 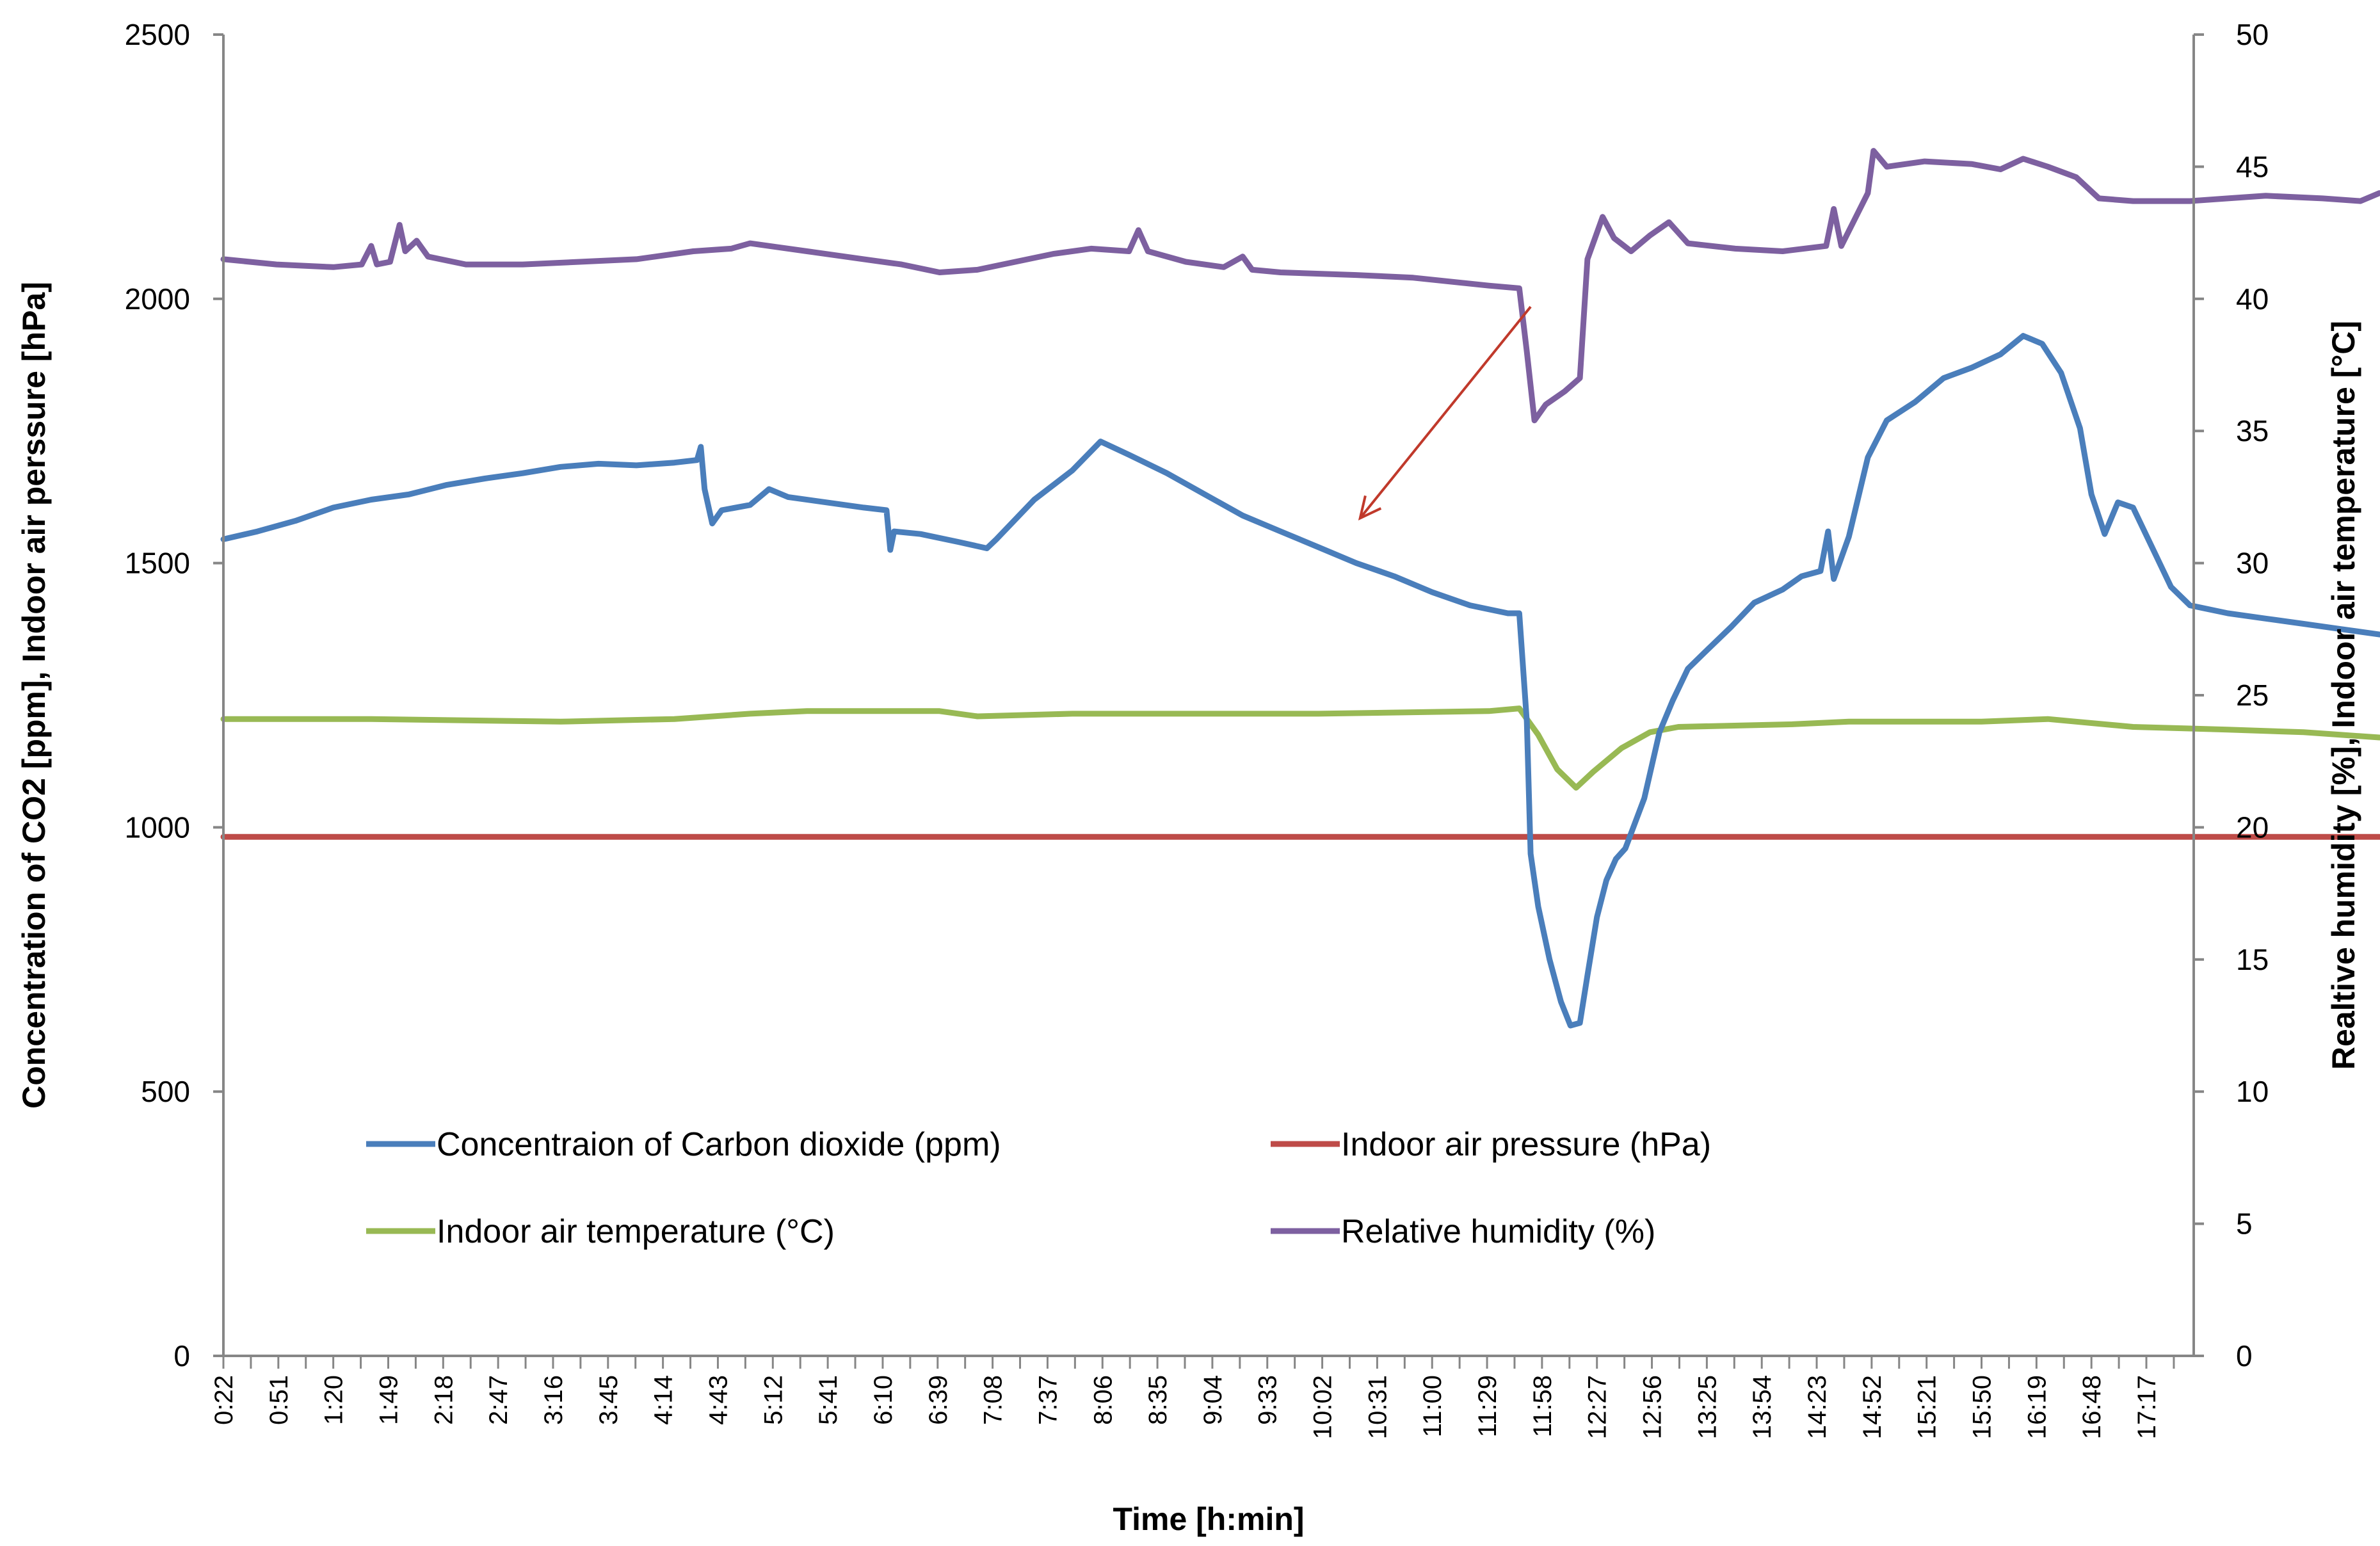 What do you see at coordinates (1498, 1231) in the screenshot?
I see `legend-label-humidity: Relative humidity (%)` at bounding box center [1498, 1231].